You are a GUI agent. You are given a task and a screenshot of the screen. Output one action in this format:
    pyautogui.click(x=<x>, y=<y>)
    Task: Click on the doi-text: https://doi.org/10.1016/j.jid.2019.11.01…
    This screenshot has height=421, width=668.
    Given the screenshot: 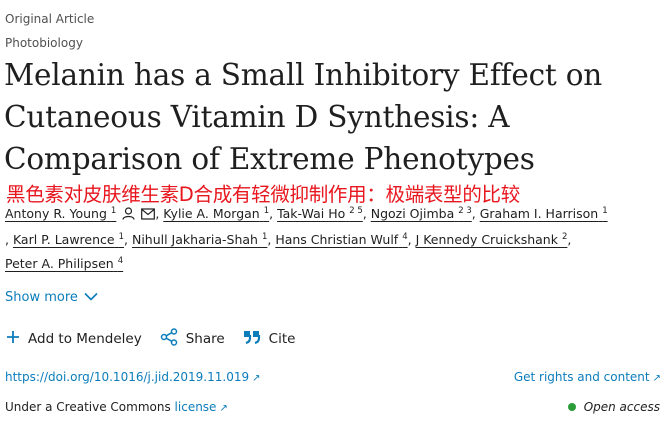 What is the action you would take?
    pyautogui.click(x=127, y=377)
    